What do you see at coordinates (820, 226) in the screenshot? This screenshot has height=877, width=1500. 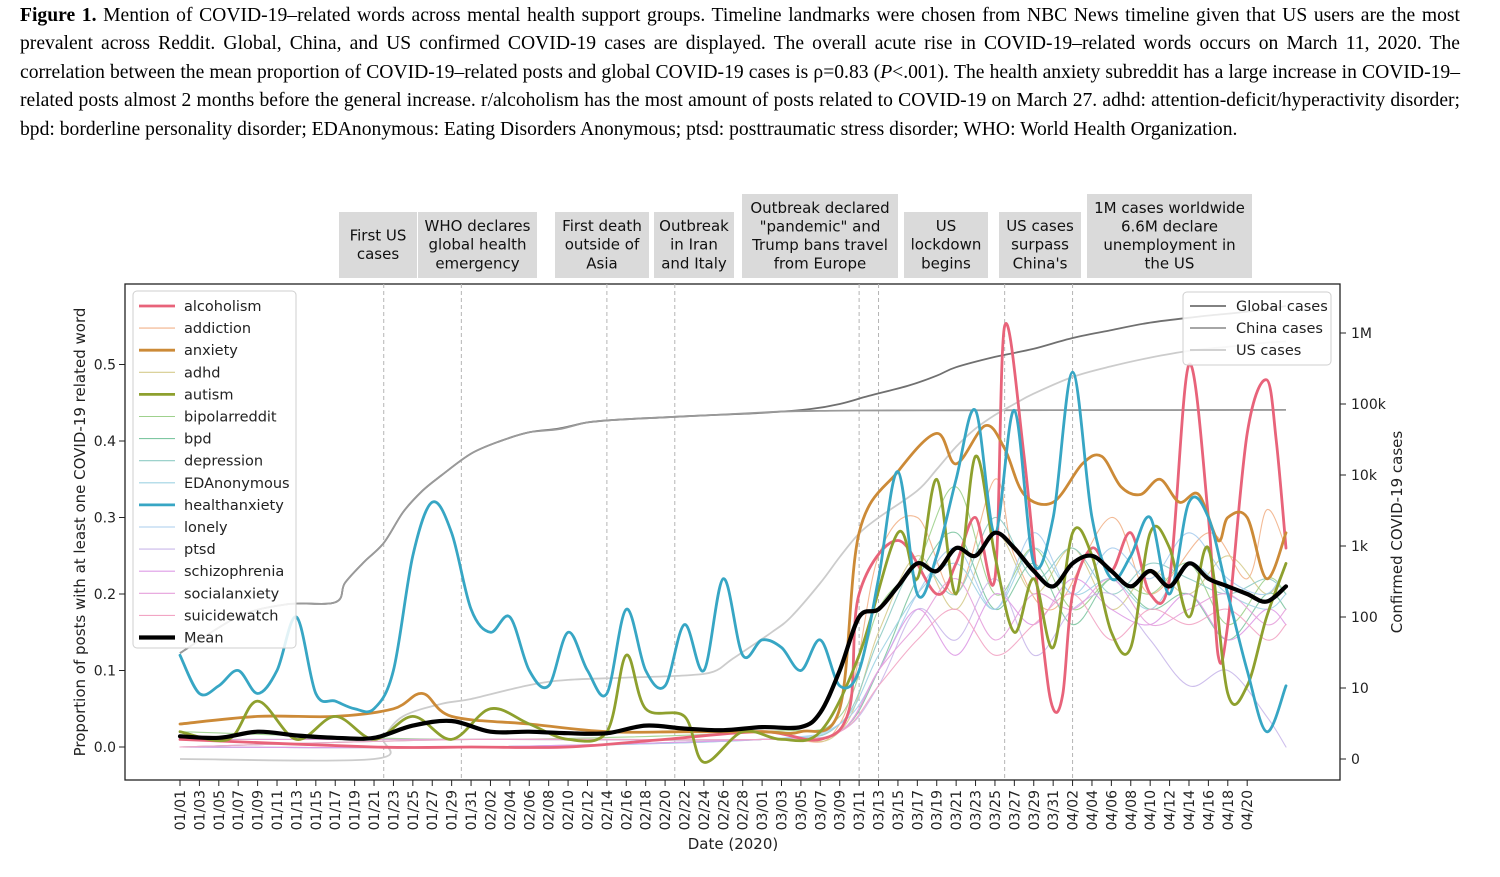 I see `event-label: "pandemic" and` at bounding box center [820, 226].